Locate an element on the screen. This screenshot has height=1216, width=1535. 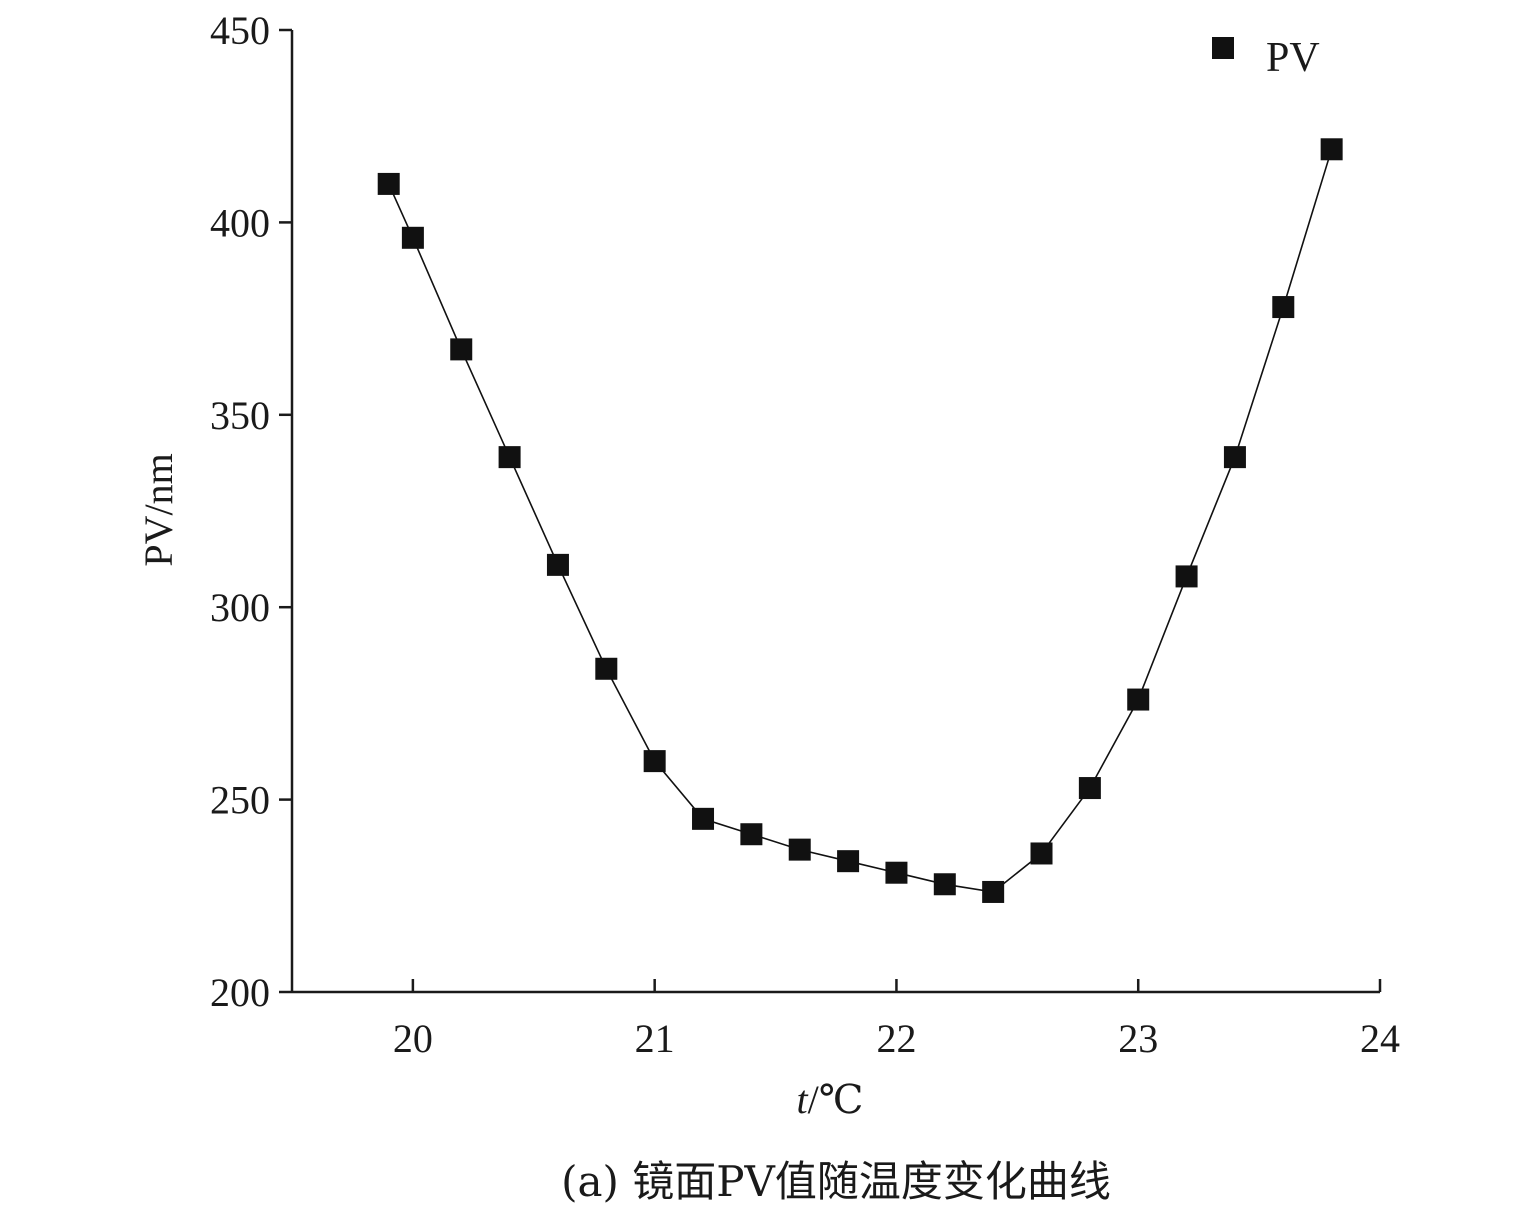
y-ticks: 200 250 300 350 400 450 is located at coordinates (251, 511).